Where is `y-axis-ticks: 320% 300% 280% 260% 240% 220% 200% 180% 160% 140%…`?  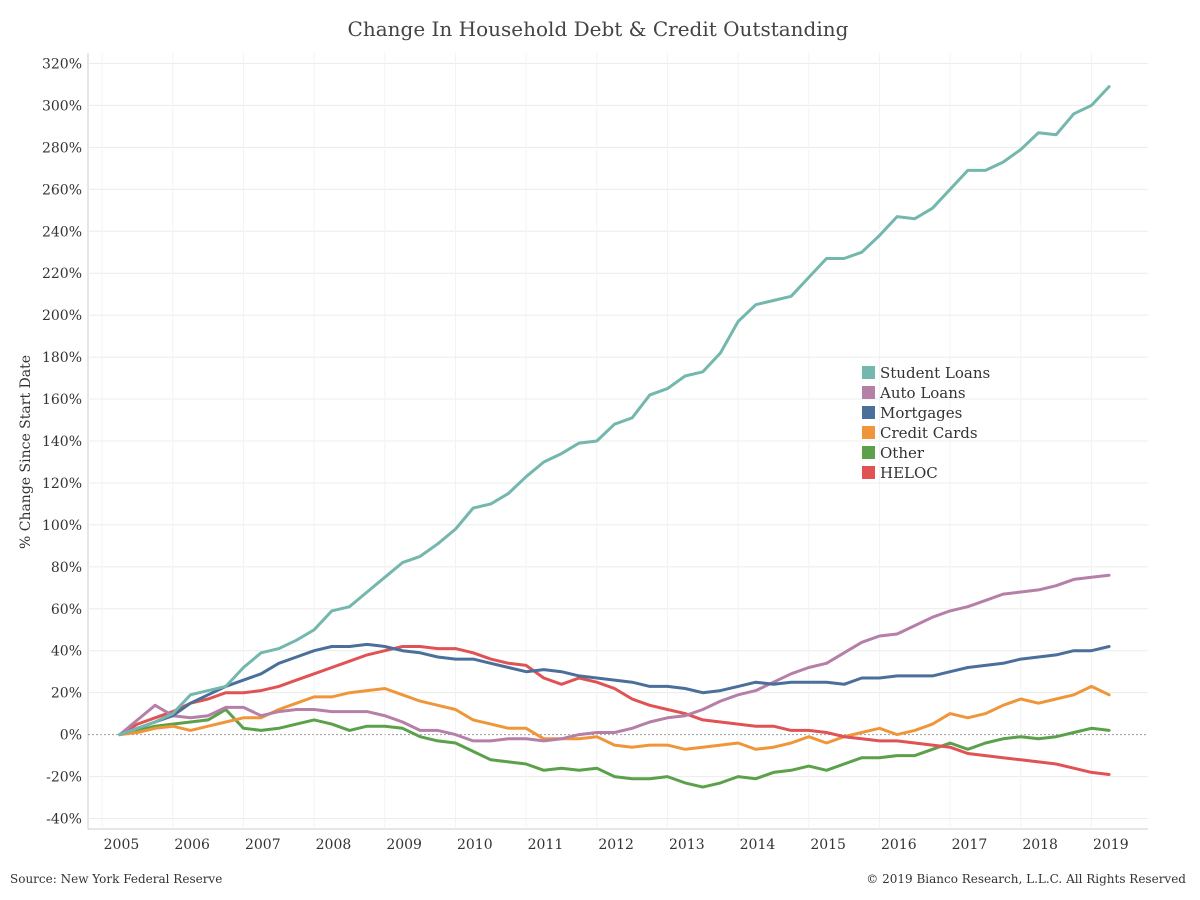
y-axis-ticks: 320% 300% 280% 260% 240% 220% 200% 180% 160% 140%… is located at coordinates (62, 441).